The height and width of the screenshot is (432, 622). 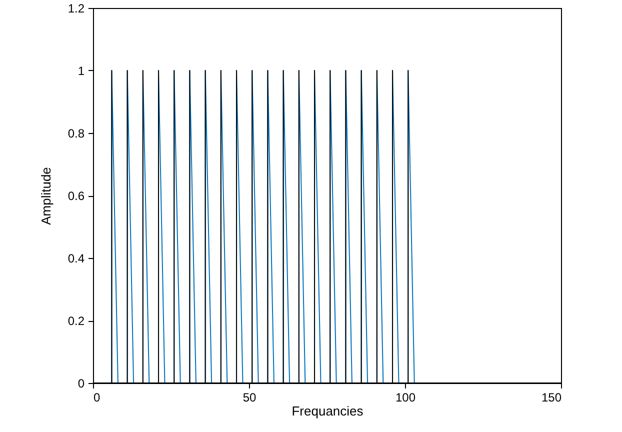 I want to click on x-tick-label: 50, so click(x=249, y=397).